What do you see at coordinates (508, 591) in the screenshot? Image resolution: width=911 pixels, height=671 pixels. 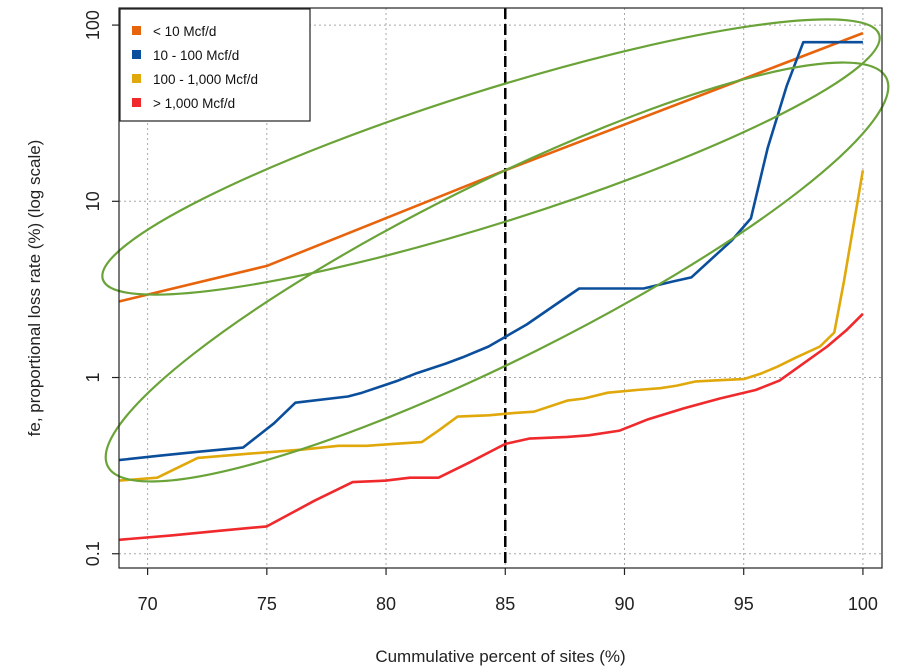 I see `x-axis: 70 75 80 85 90 95 100` at bounding box center [508, 591].